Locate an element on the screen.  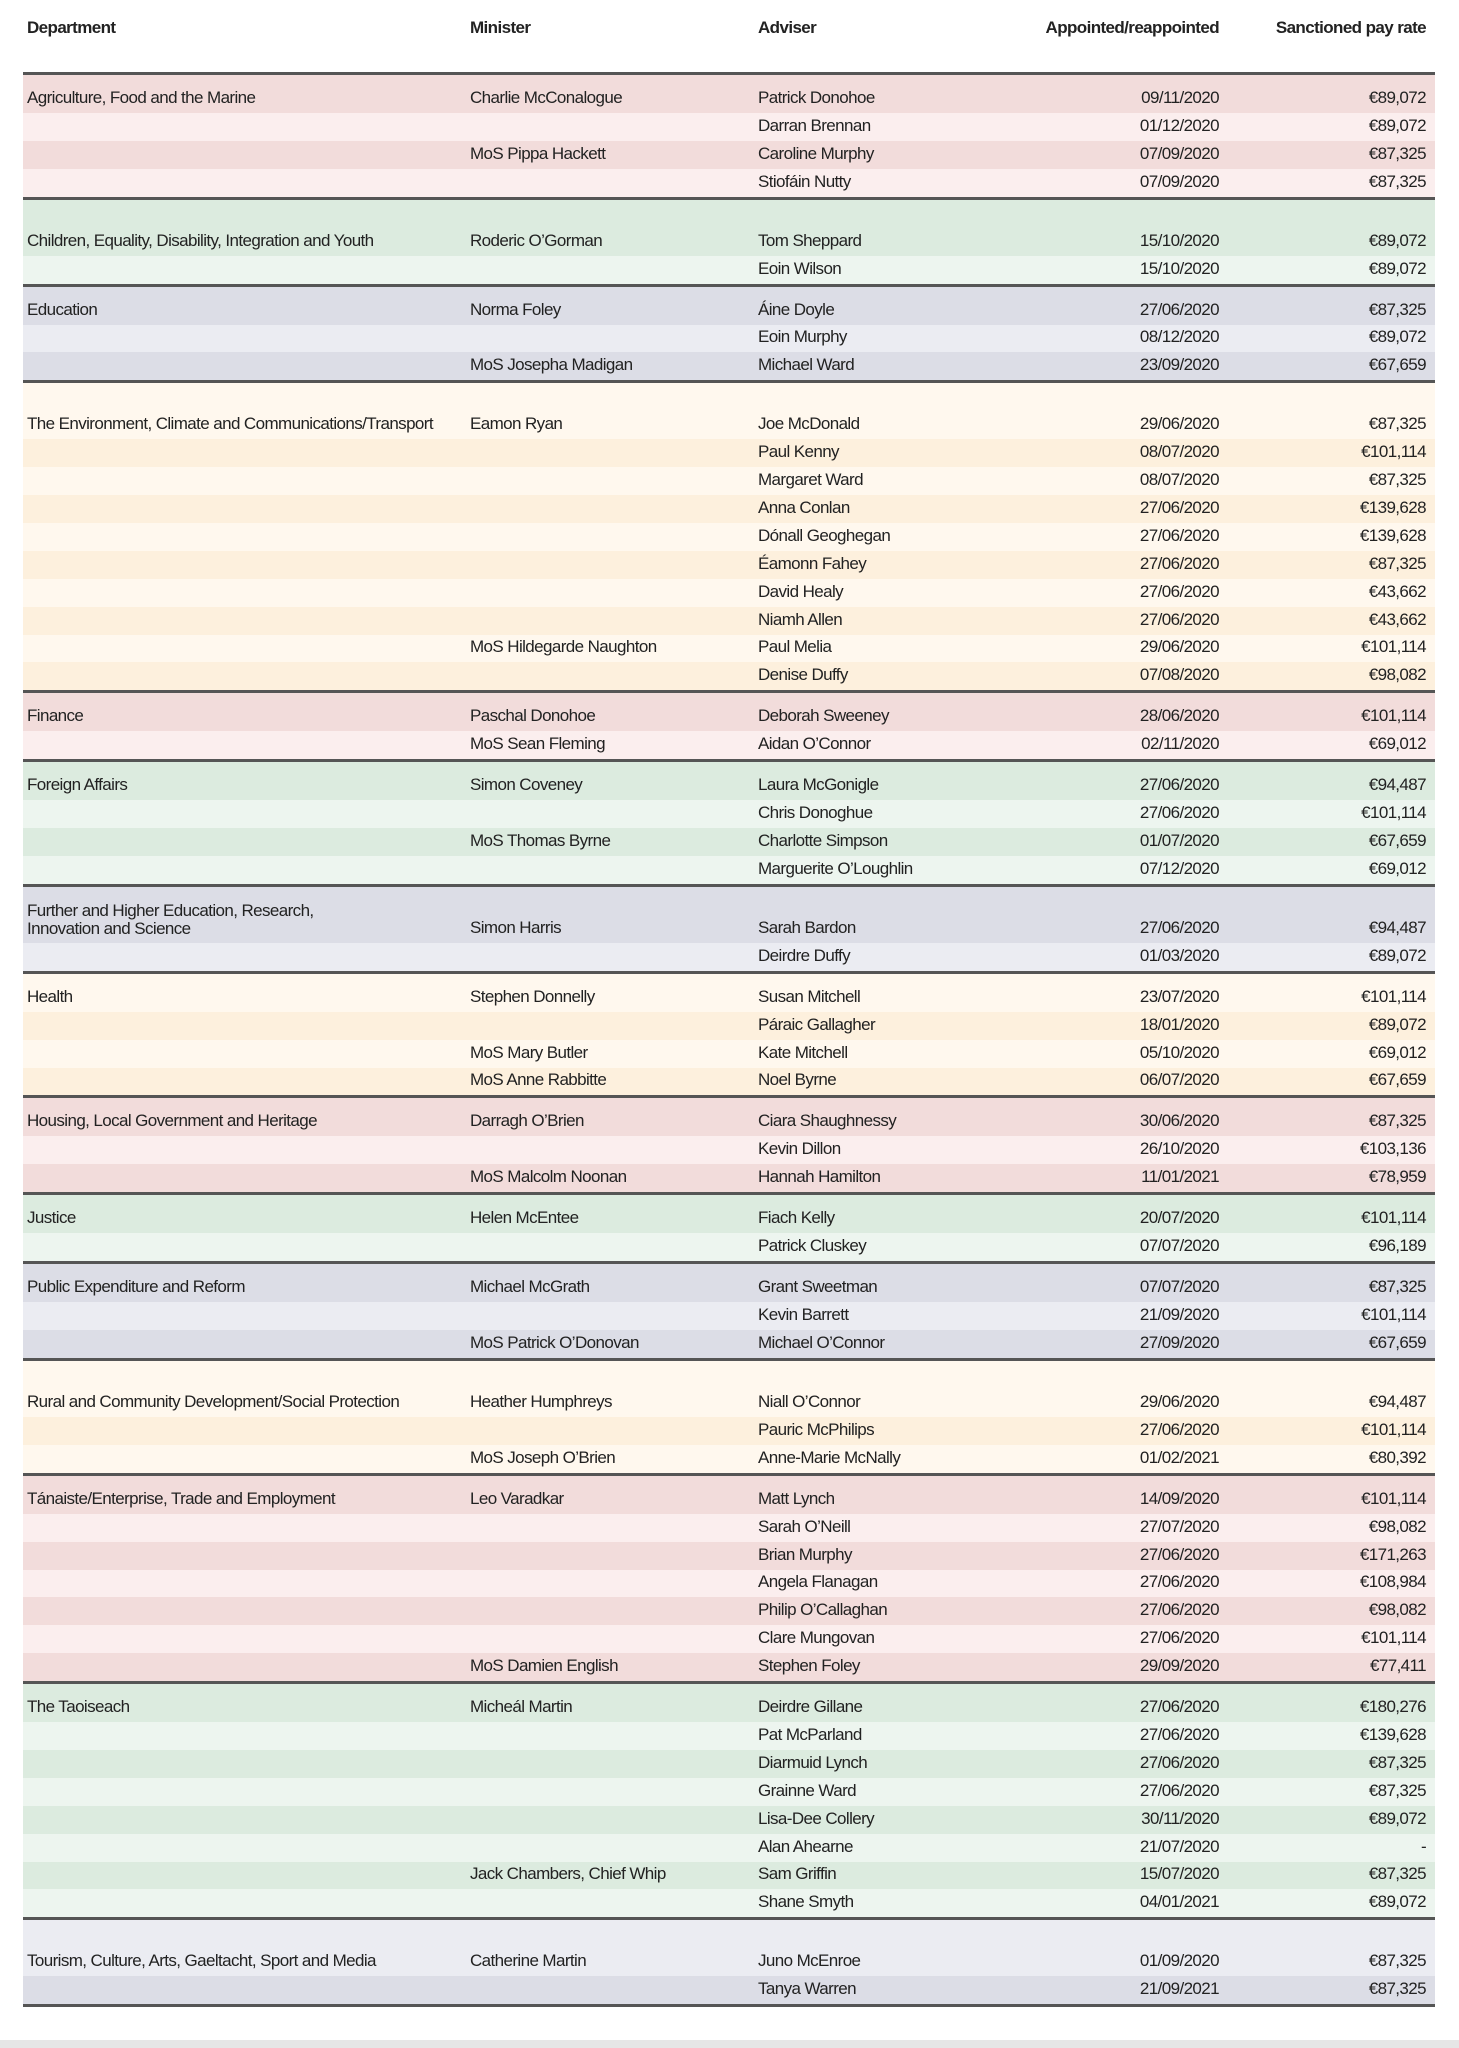
table-row: Pauric McPhilips 27/06/2020 €101,114 is located at coordinates (729, 1430).